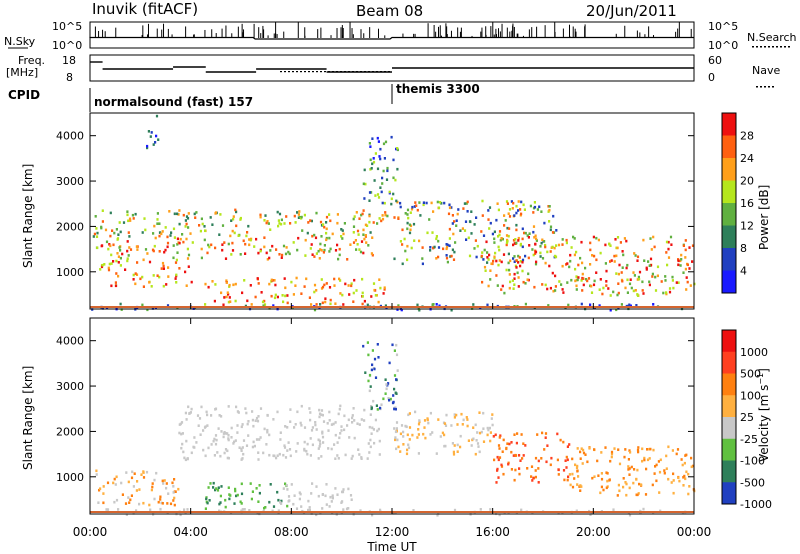 Image resolution: width=800 pixels, height=554 pixels. What do you see at coordinates (743, 271) in the screenshot?
I see `power-colorbar-tick: 4` at bounding box center [743, 271].